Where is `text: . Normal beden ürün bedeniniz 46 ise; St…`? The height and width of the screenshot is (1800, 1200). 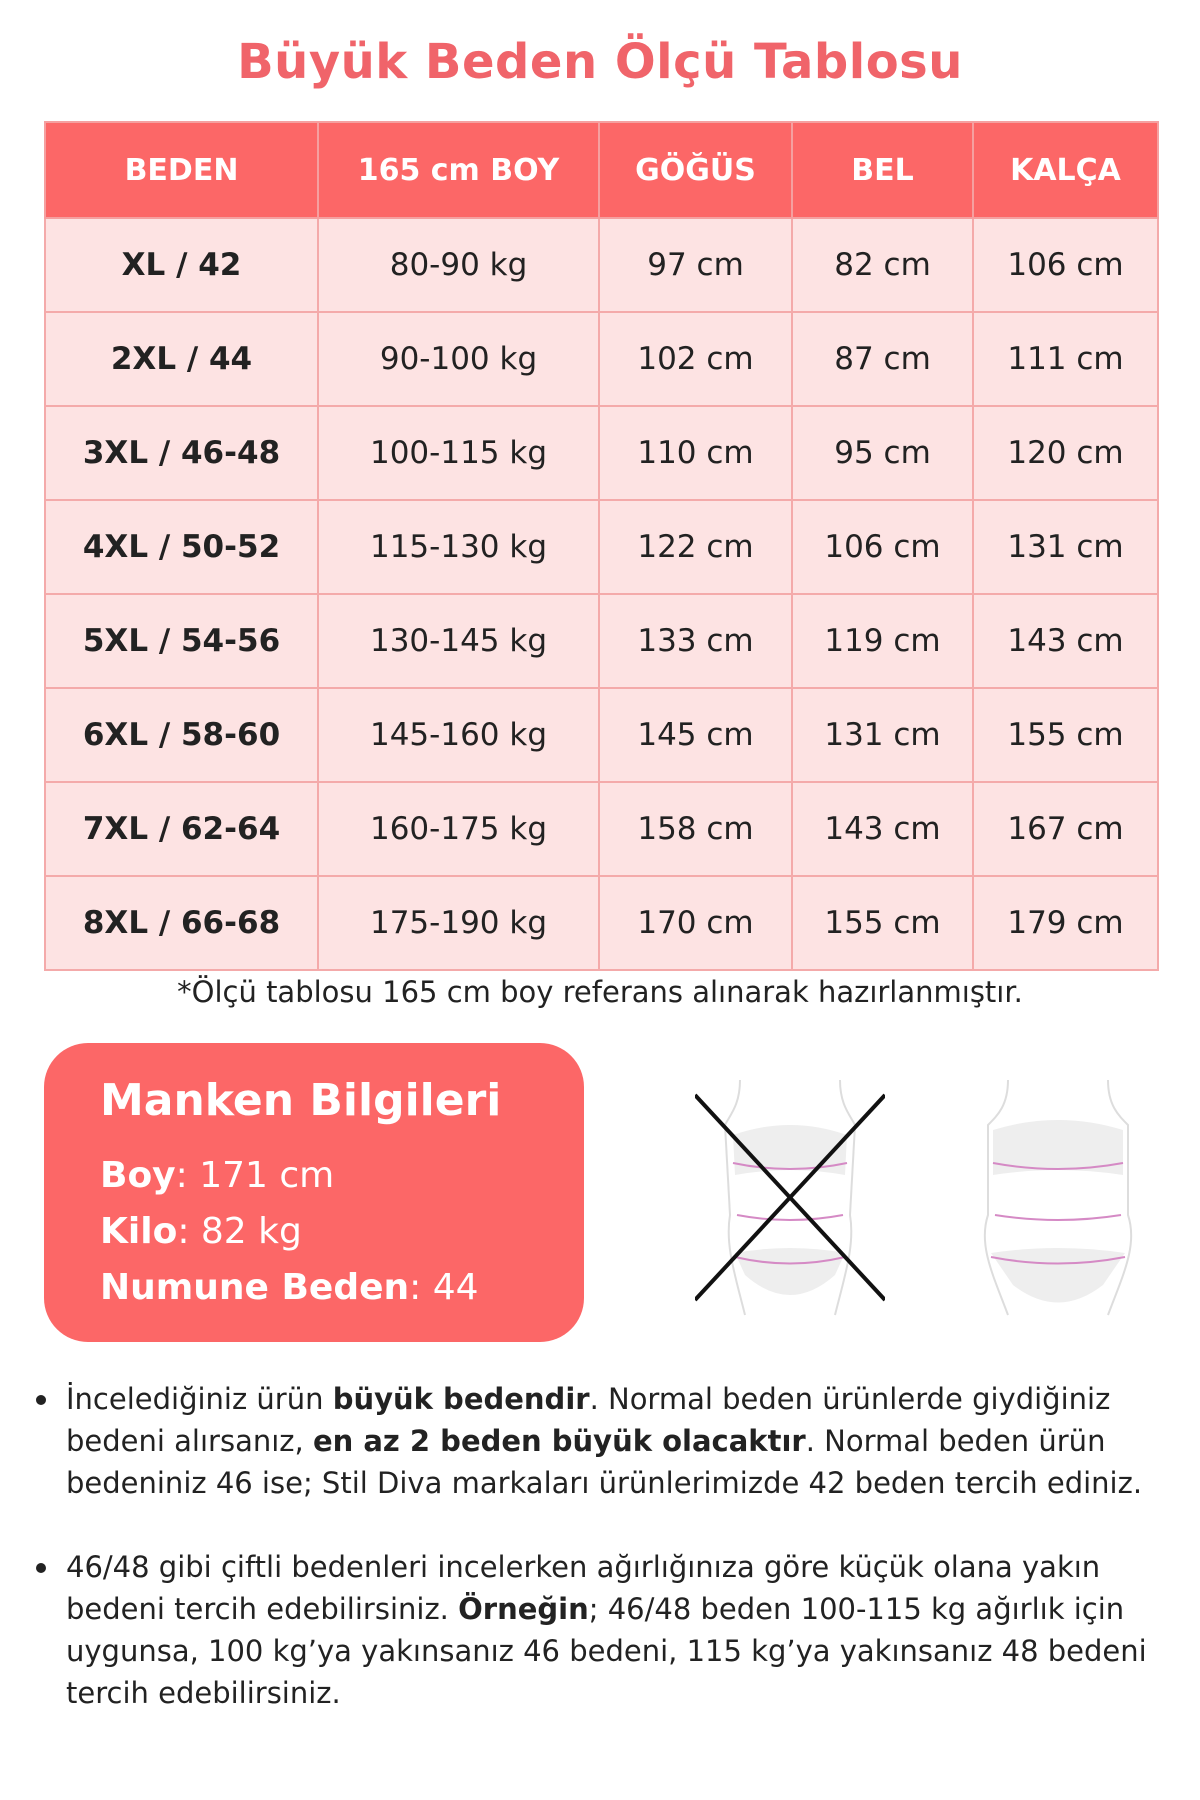
text: . Normal beden ürün bedeniniz 46 ise; St… is located at coordinates (604, 1462).